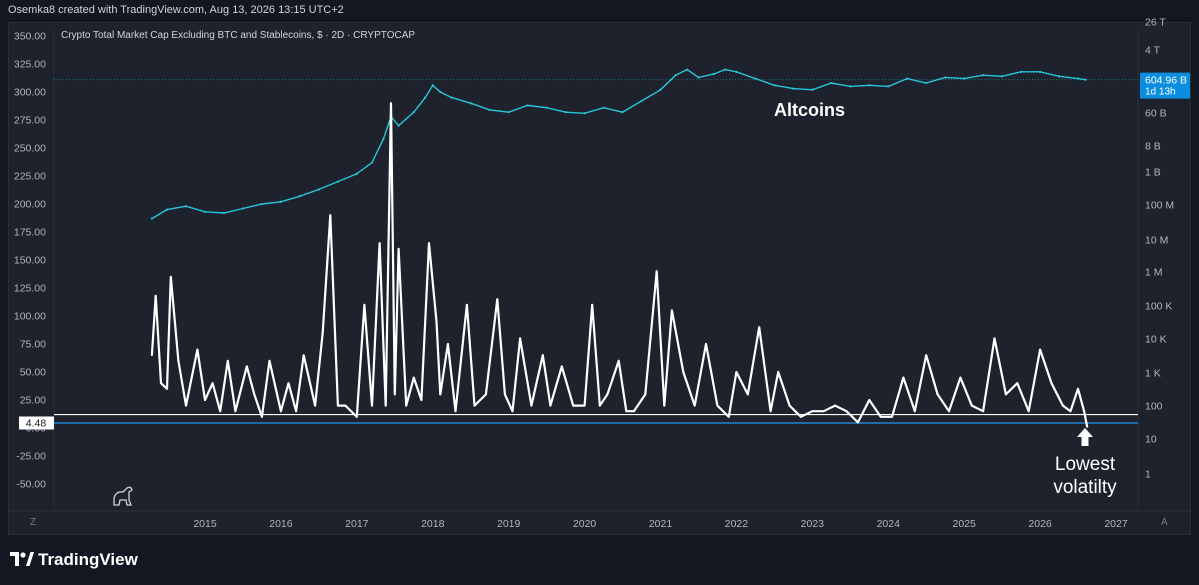 The width and height of the screenshot is (1199, 585). Describe the element at coordinates (585, 524) in the screenshot. I see `x-axis-tick-label: 2020` at that location.